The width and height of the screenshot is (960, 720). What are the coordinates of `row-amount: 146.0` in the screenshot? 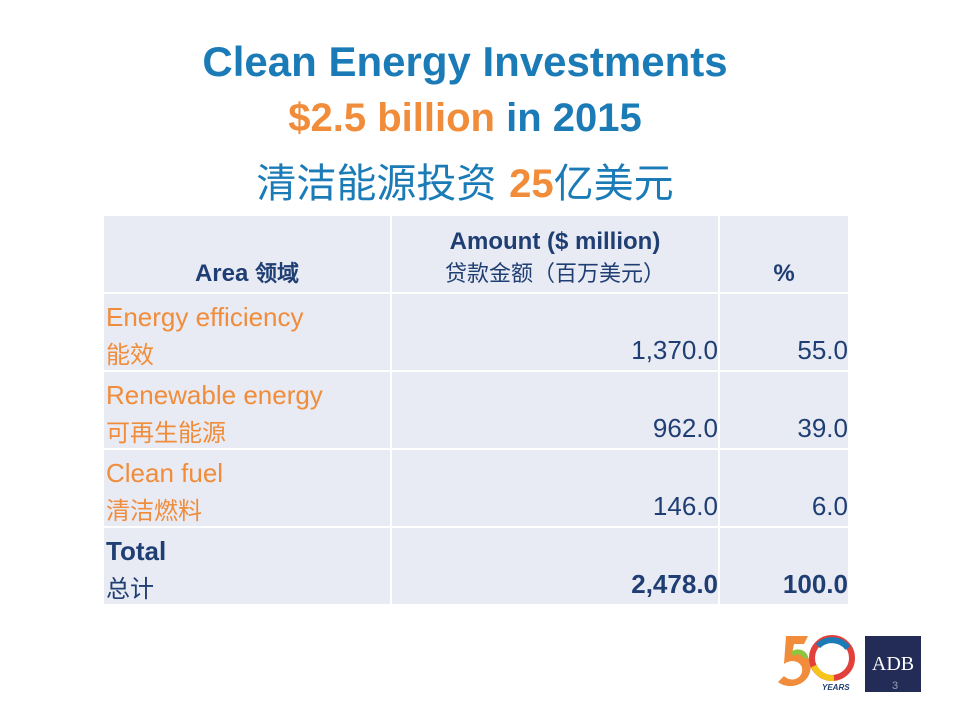 It's located at (556, 488).